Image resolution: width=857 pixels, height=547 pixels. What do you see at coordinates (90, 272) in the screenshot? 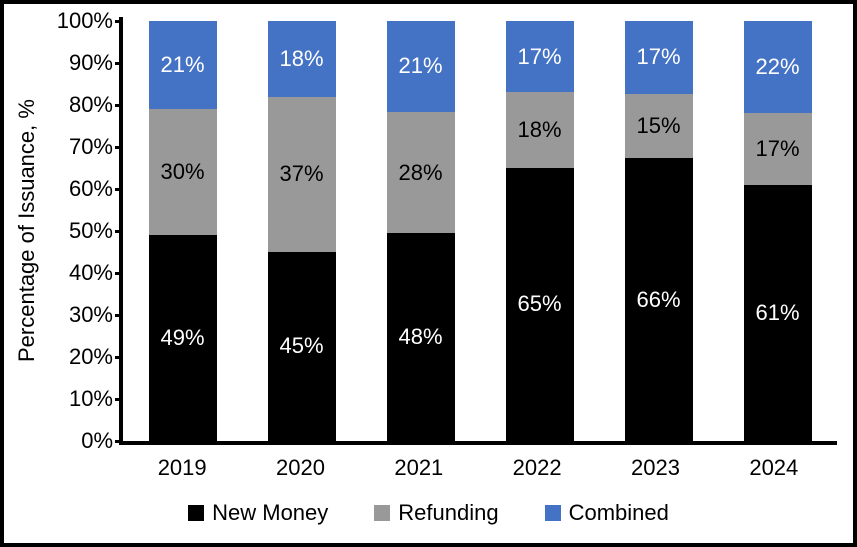
I see `y-tick-label: 40%` at bounding box center [90, 272].